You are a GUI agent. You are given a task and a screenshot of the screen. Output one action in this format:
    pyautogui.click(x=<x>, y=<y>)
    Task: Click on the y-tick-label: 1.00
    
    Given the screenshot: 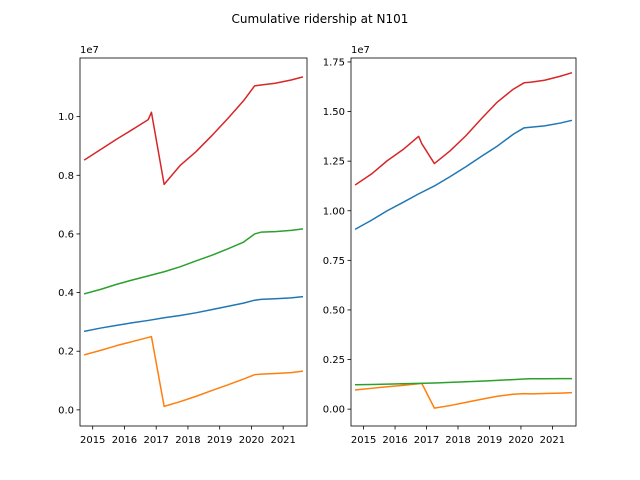 What is the action you would take?
    pyautogui.click(x=334, y=211)
    